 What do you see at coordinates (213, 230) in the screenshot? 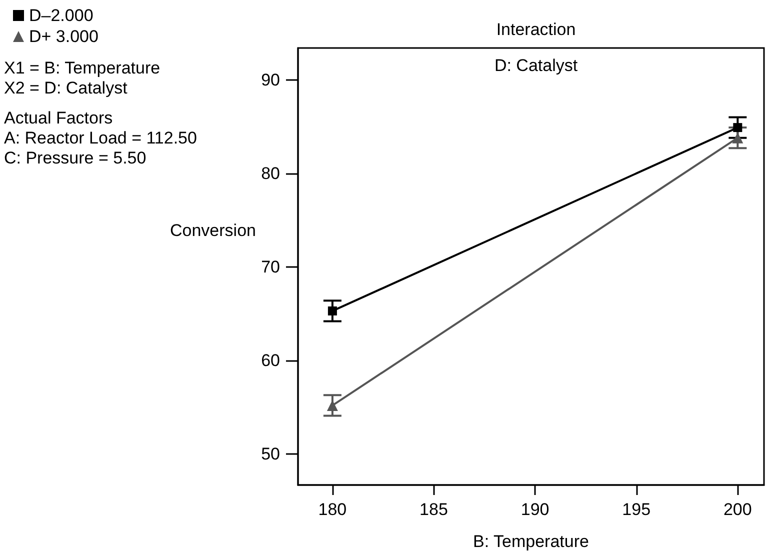
I see `y-axis-title: Conversion` at bounding box center [213, 230].